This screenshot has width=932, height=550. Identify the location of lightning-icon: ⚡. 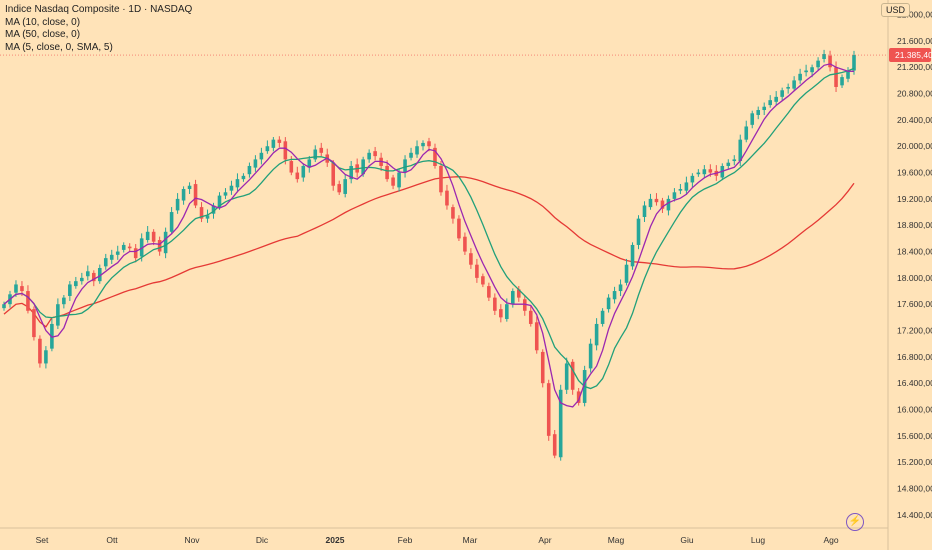
(855, 522).